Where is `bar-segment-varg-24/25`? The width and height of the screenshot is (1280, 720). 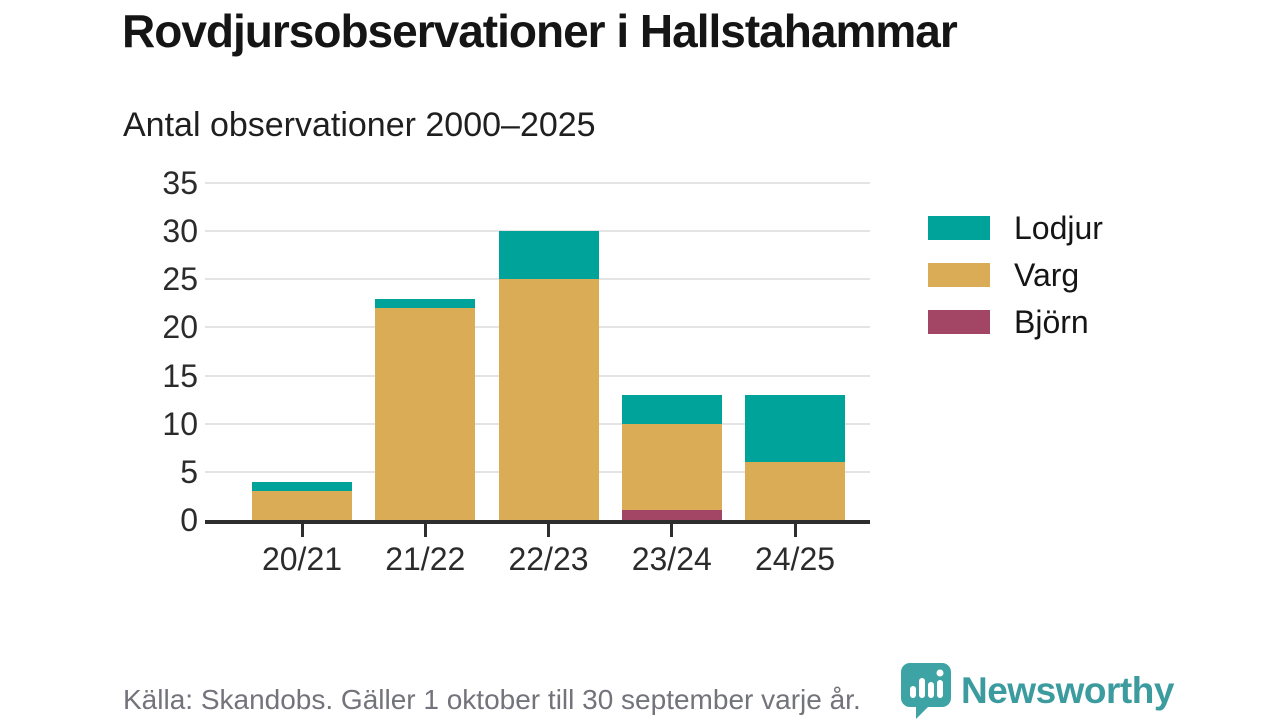
bar-segment-varg-24/25 is located at coordinates (795, 491).